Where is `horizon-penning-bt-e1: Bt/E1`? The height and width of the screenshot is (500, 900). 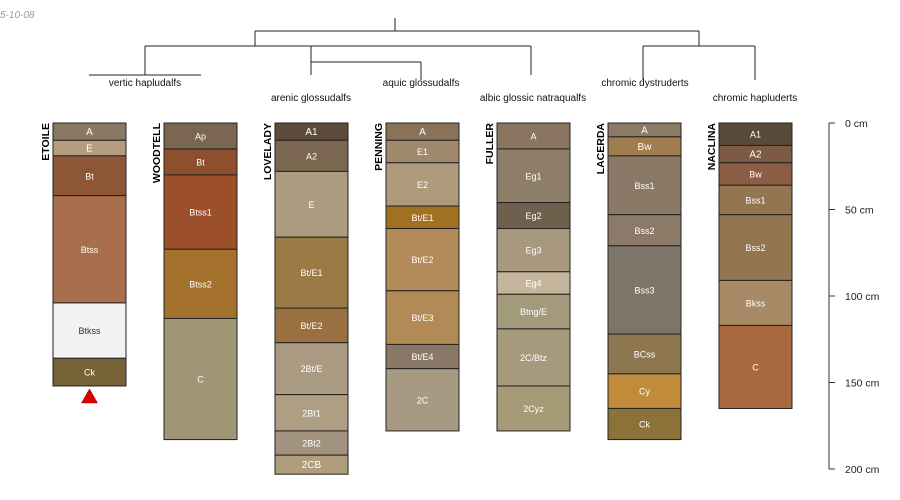 horizon-penning-bt-e1: Bt/E1 is located at coordinates (422, 217).